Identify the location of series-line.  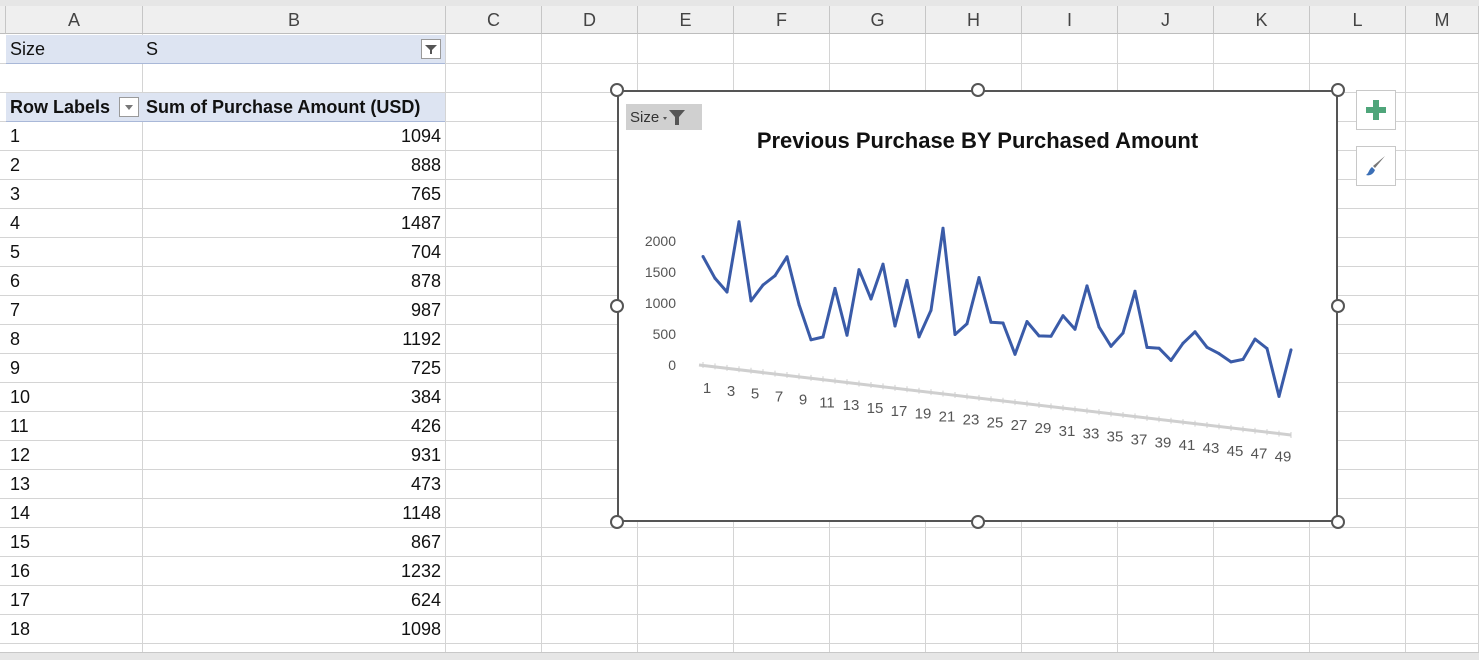
(997, 309).